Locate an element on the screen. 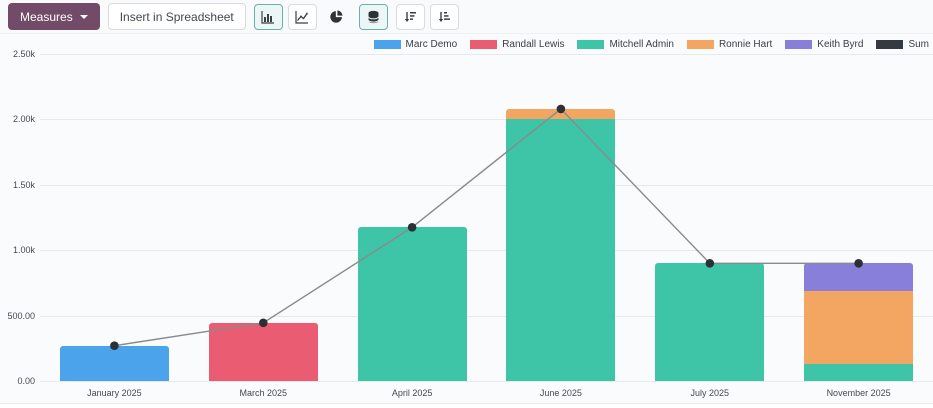 The image size is (933, 408). y-axis-tick: 0.00 is located at coordinates (26, 381).